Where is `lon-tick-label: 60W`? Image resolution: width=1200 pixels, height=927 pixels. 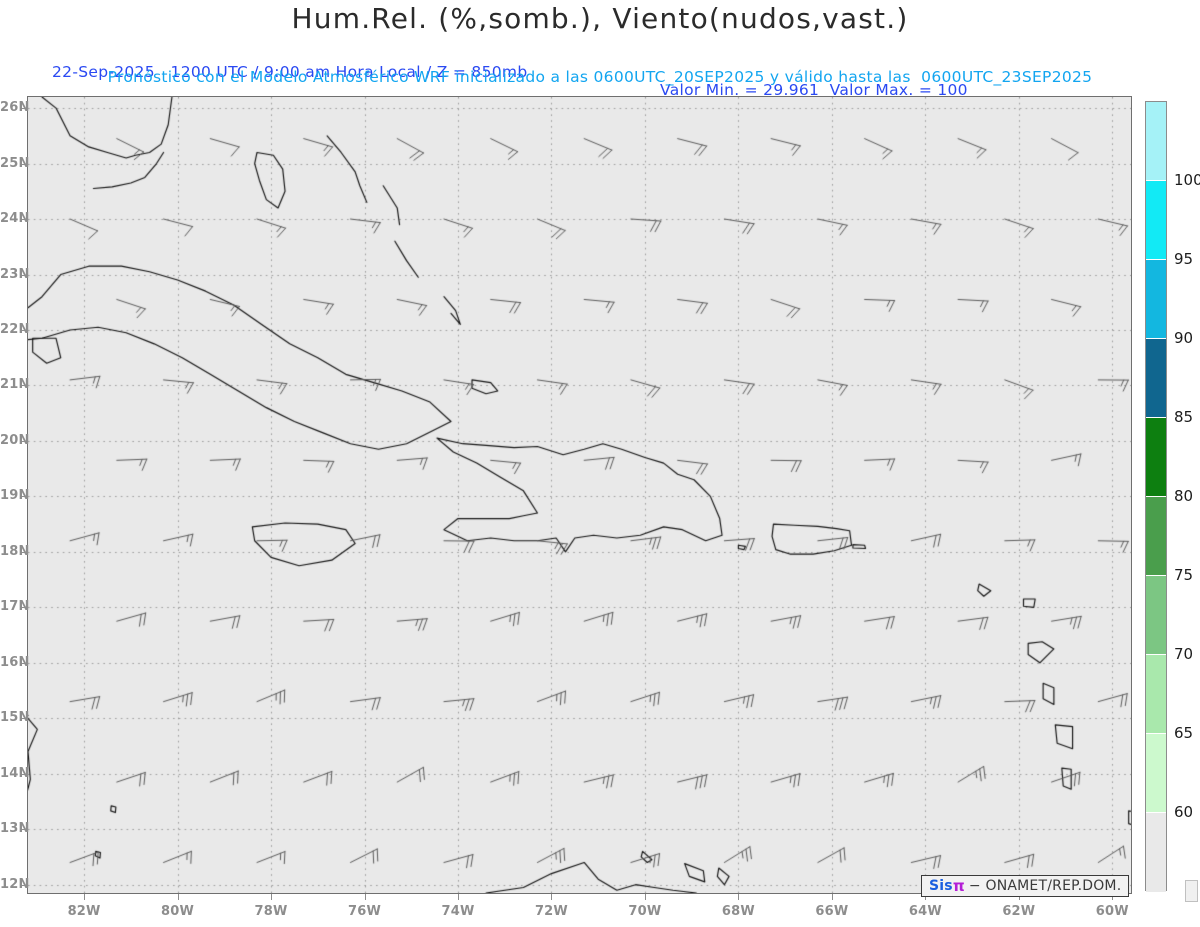 lon-tick-label: 60W is located at coordinates (1112, 911).